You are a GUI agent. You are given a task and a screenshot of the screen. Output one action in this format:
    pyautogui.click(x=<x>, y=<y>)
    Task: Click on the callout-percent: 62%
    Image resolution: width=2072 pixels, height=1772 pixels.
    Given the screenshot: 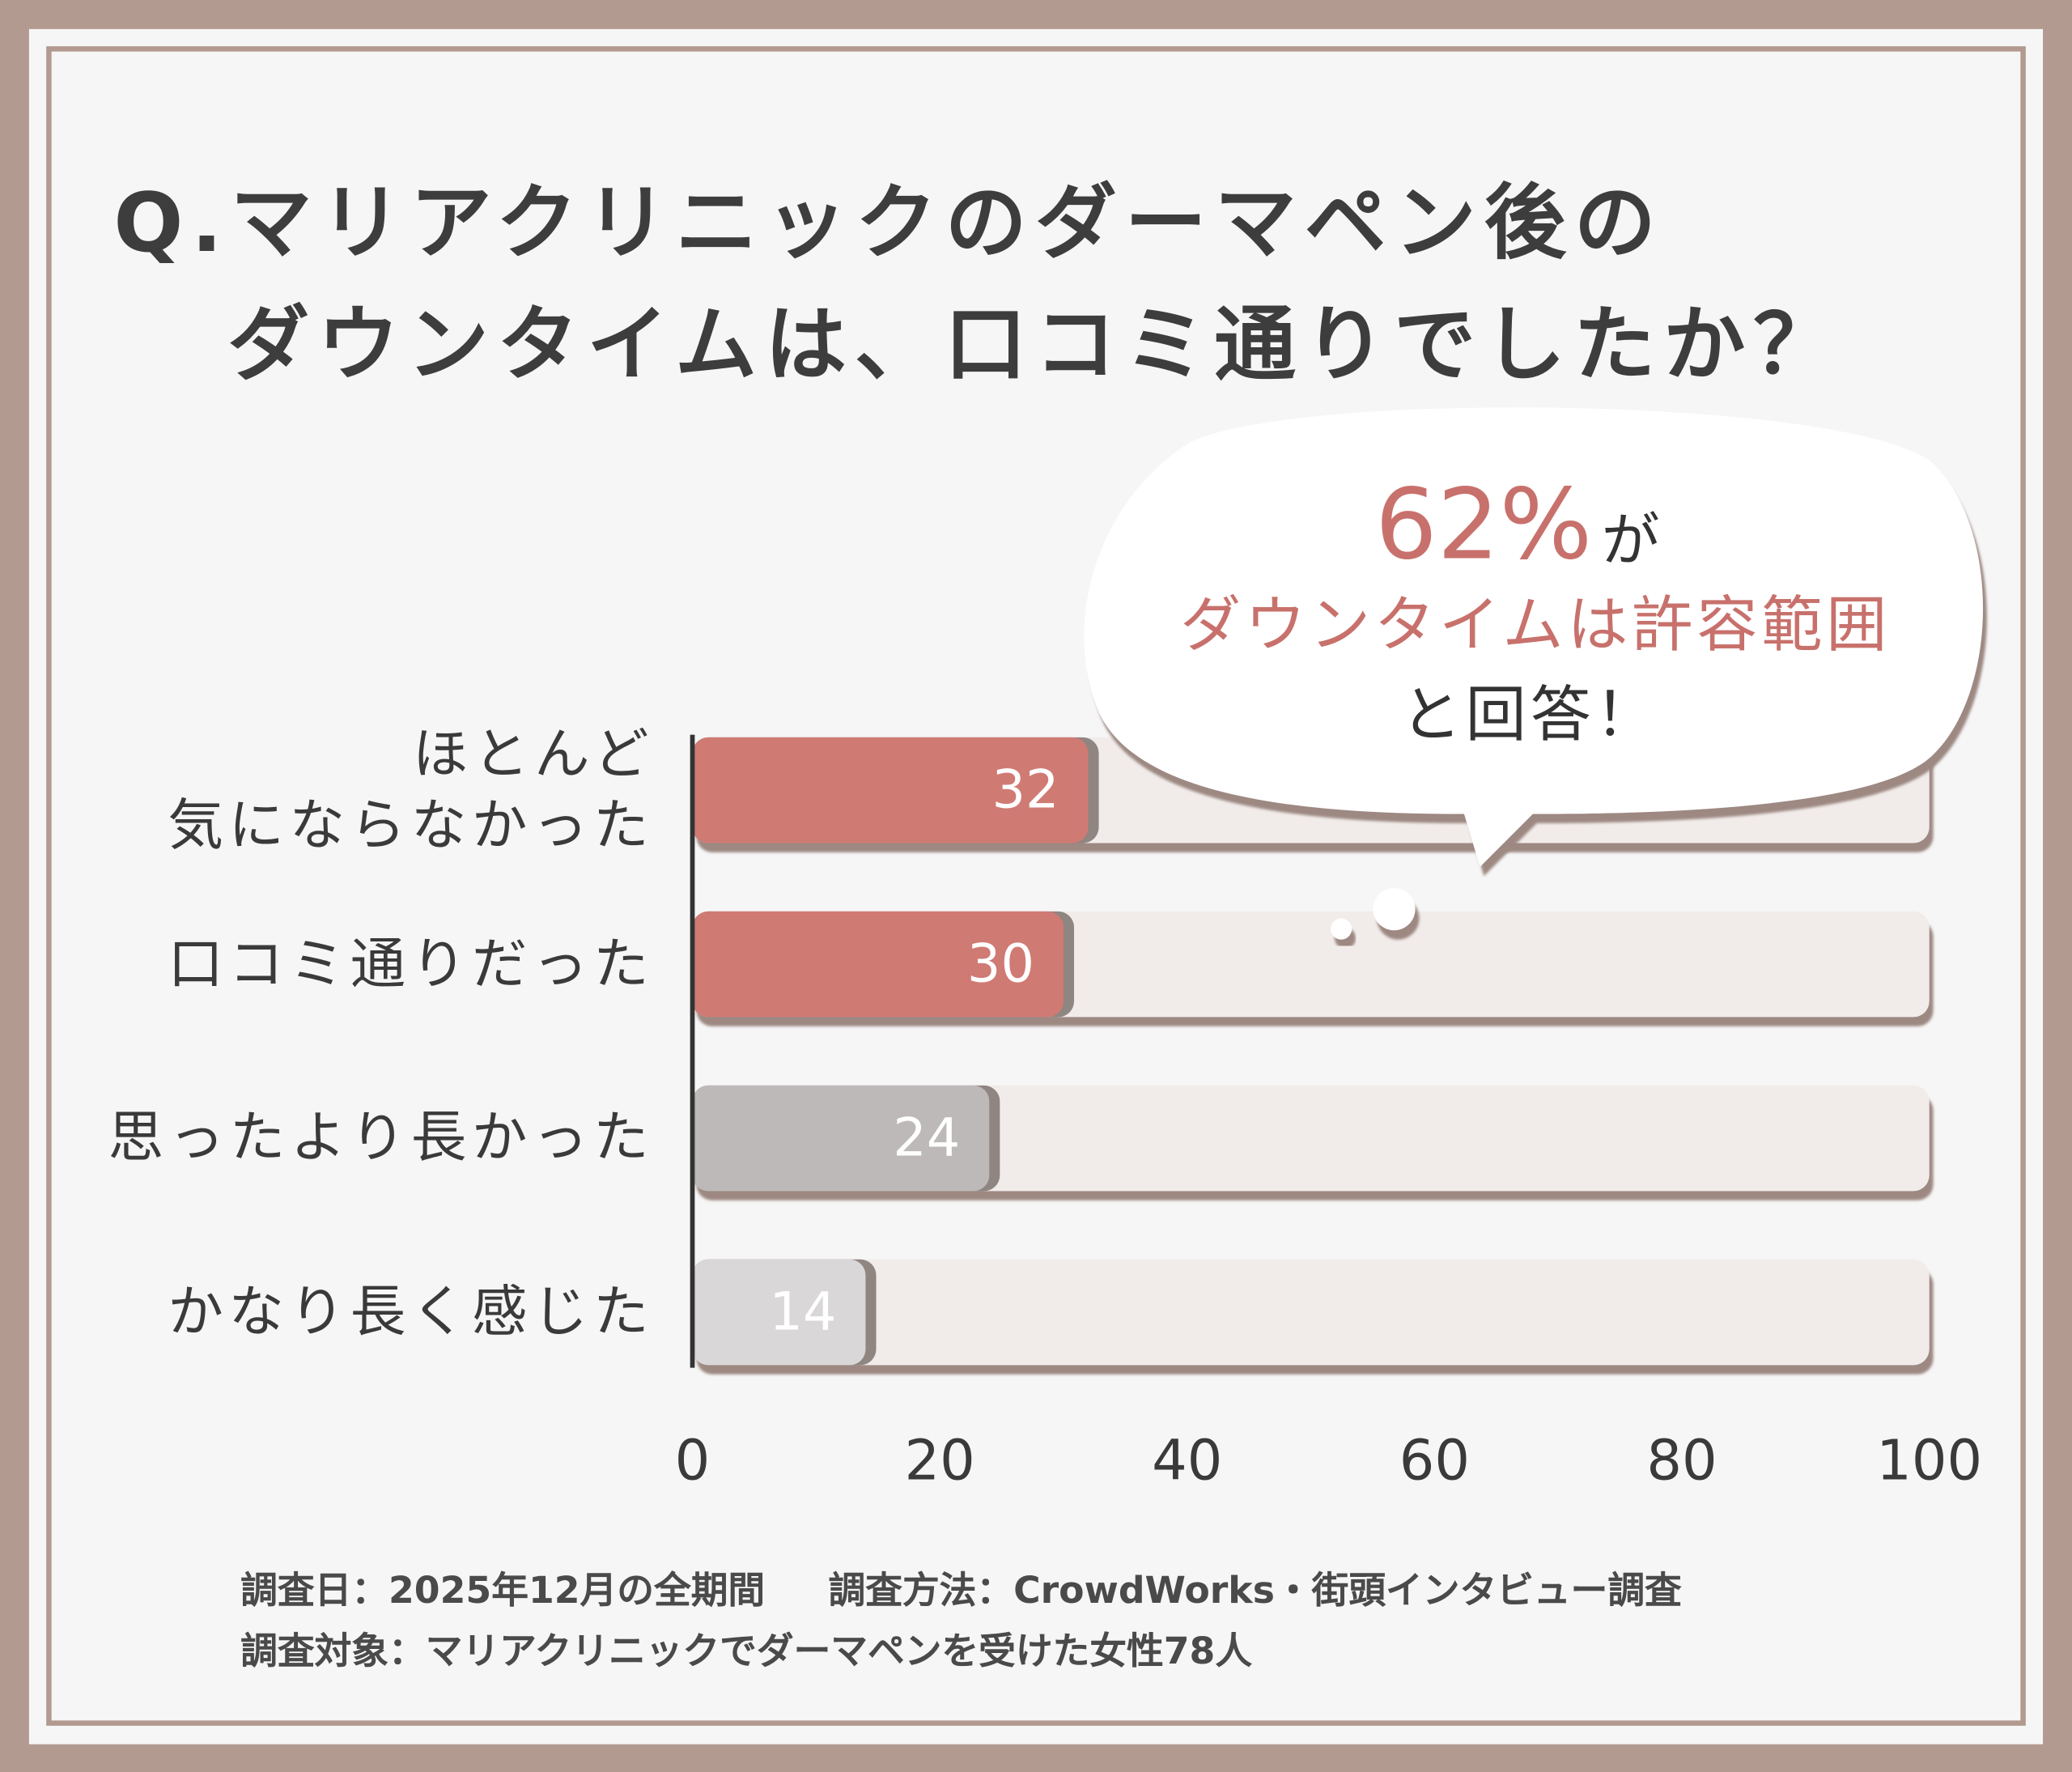 What is the action you would take?
    pyautogui.click(x=1484, y=524)
    